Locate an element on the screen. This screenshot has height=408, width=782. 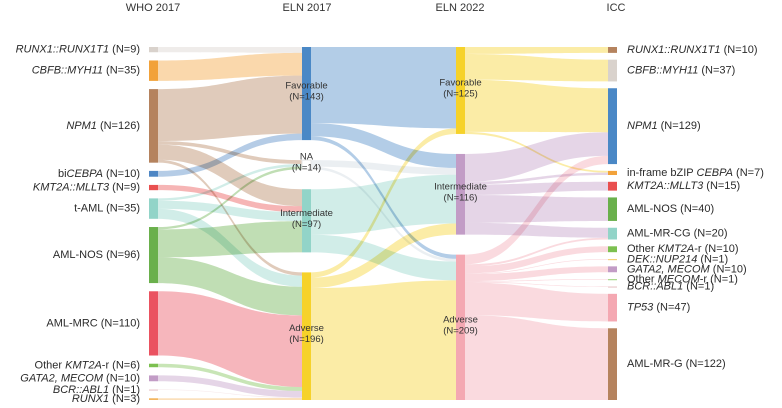
node-icc-dek-nup214 is located at coordinates (612, 259).